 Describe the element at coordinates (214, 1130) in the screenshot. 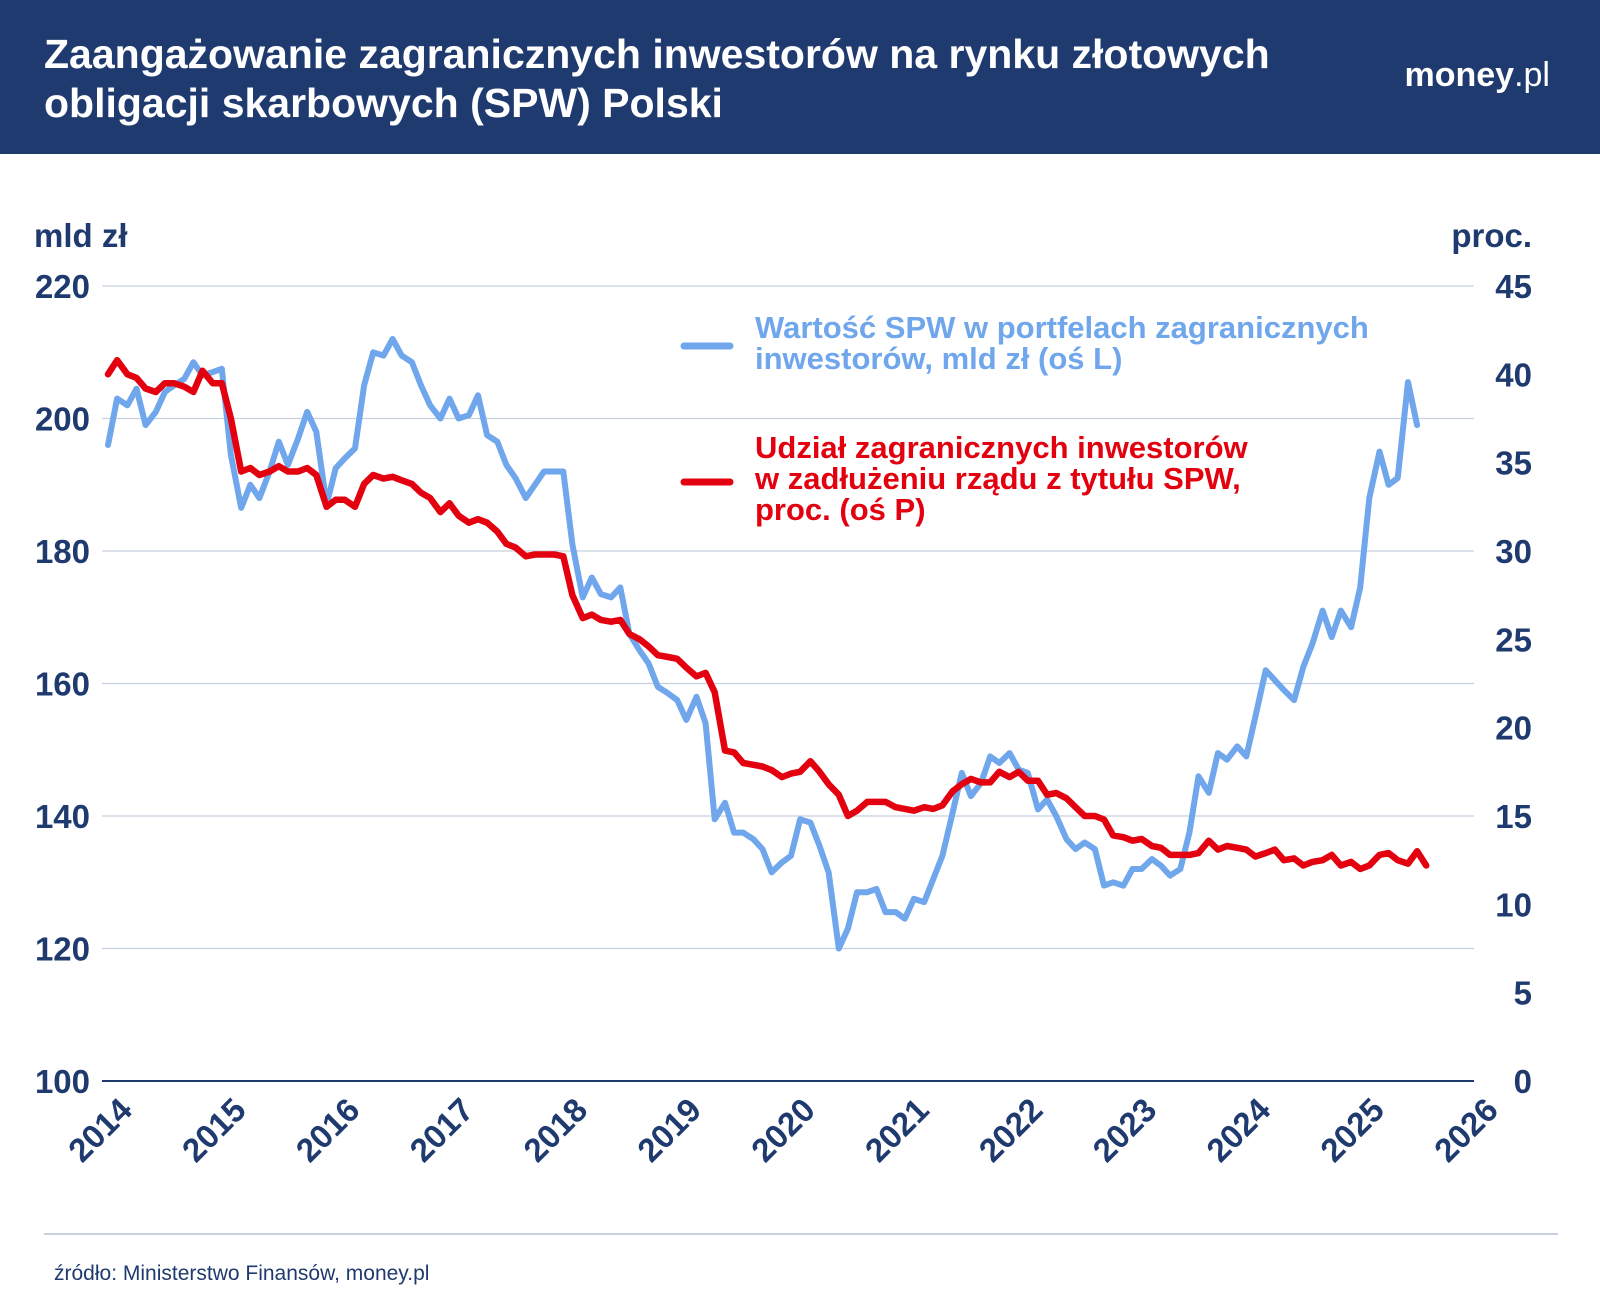

I see `x-tick-label: 2015` at that location.